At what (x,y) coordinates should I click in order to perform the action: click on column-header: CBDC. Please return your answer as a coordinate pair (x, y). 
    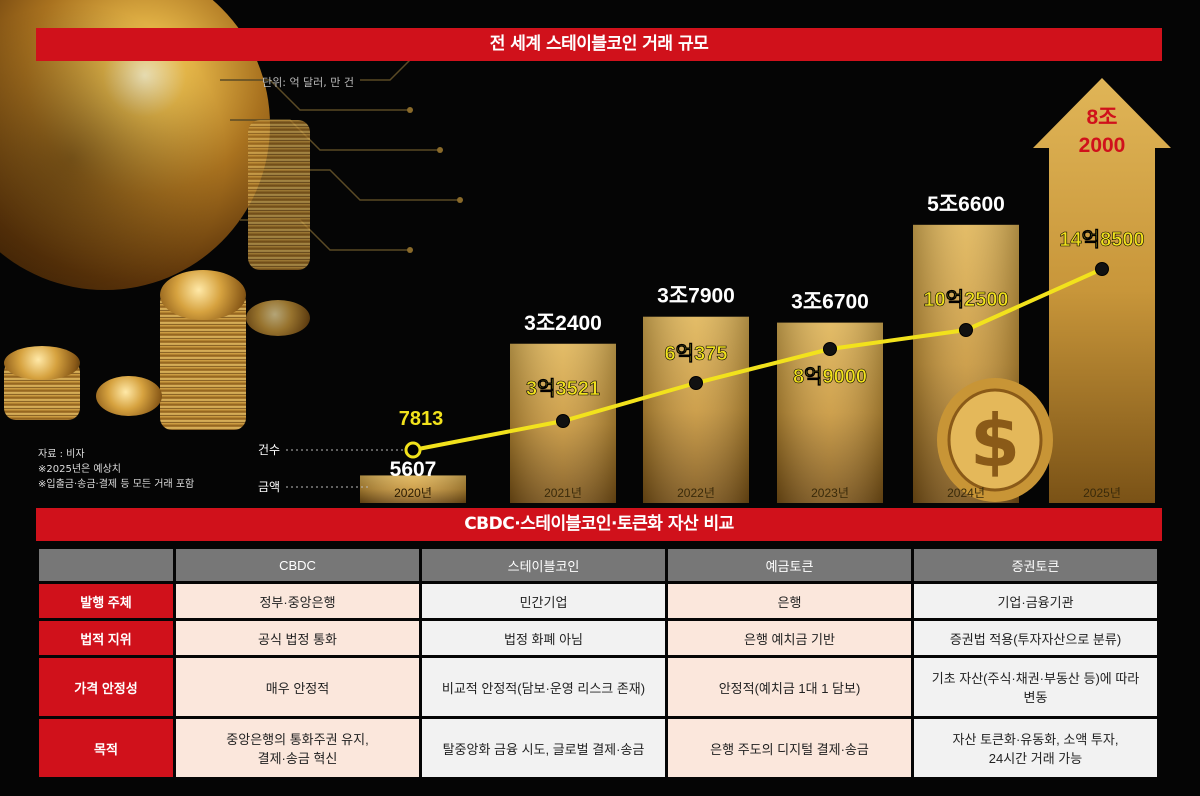
    Looking at the image, I should click on (297, 565).